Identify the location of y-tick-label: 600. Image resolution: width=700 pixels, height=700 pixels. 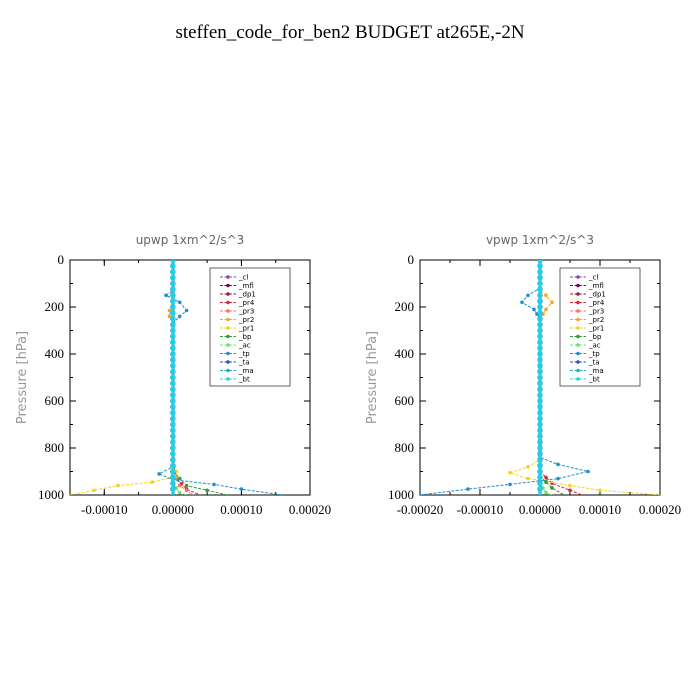
(55, 400).